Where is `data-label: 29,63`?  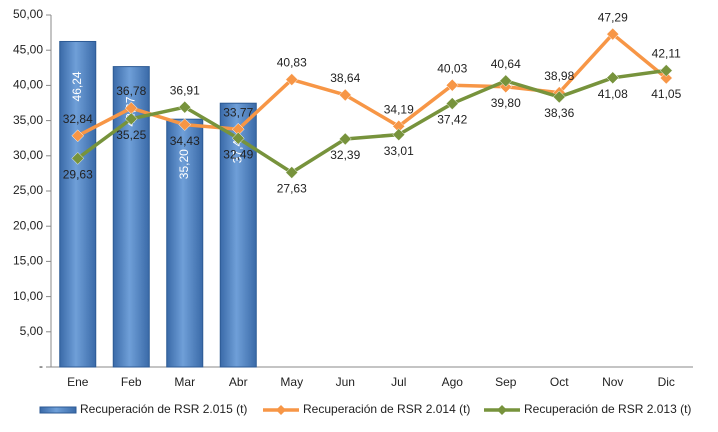 data-label: 29,63 is located at coordinates (78, 175).